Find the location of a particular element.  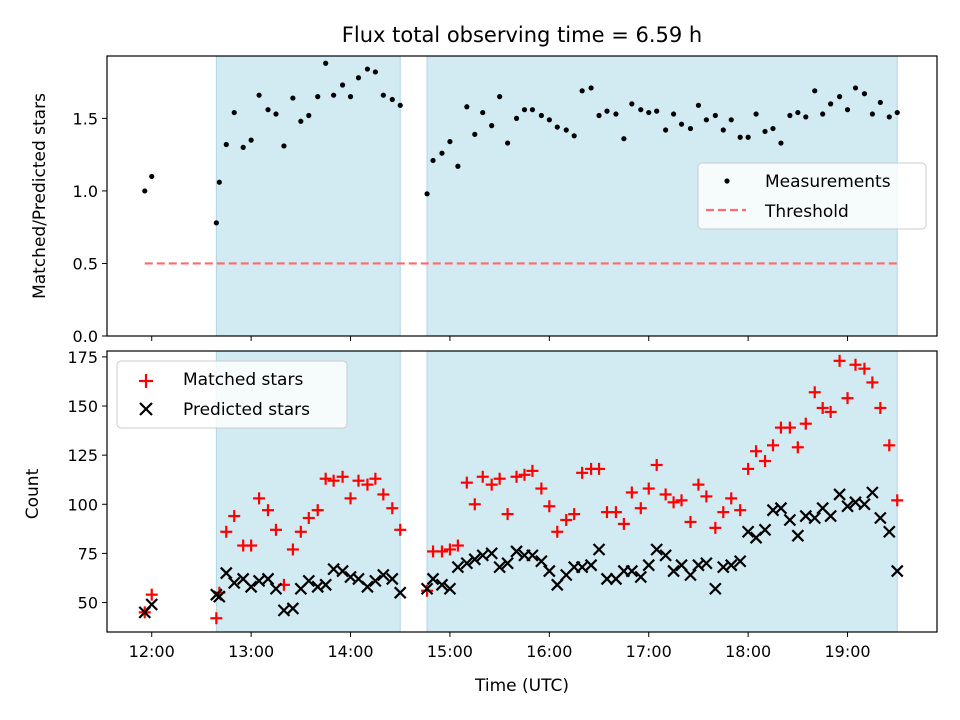

bottom-y-ticks: 50 75 100 125 150 175 is located at coordinates (87, 480).